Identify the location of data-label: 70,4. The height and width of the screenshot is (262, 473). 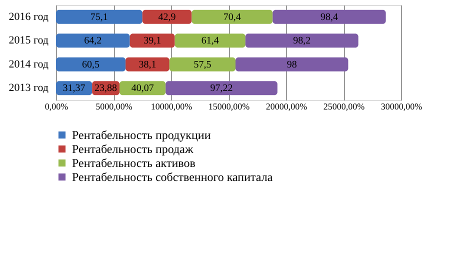
(232, 17).